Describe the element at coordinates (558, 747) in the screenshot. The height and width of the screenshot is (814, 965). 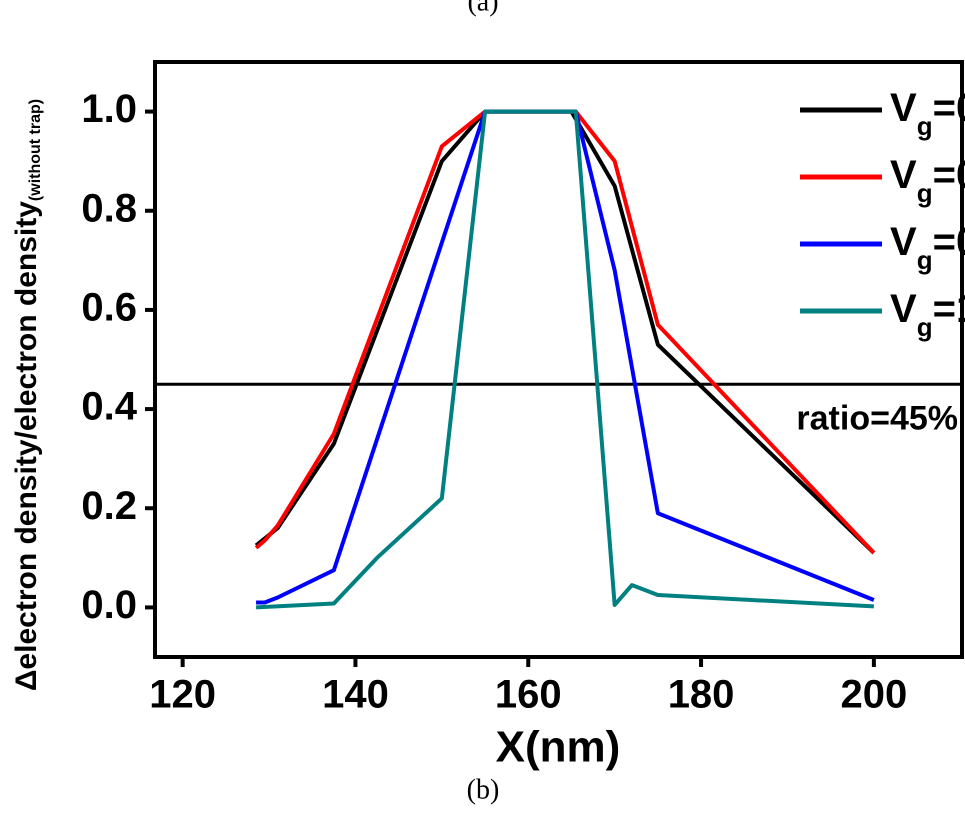
I see `x-axis-label: X(nm)` at that location.